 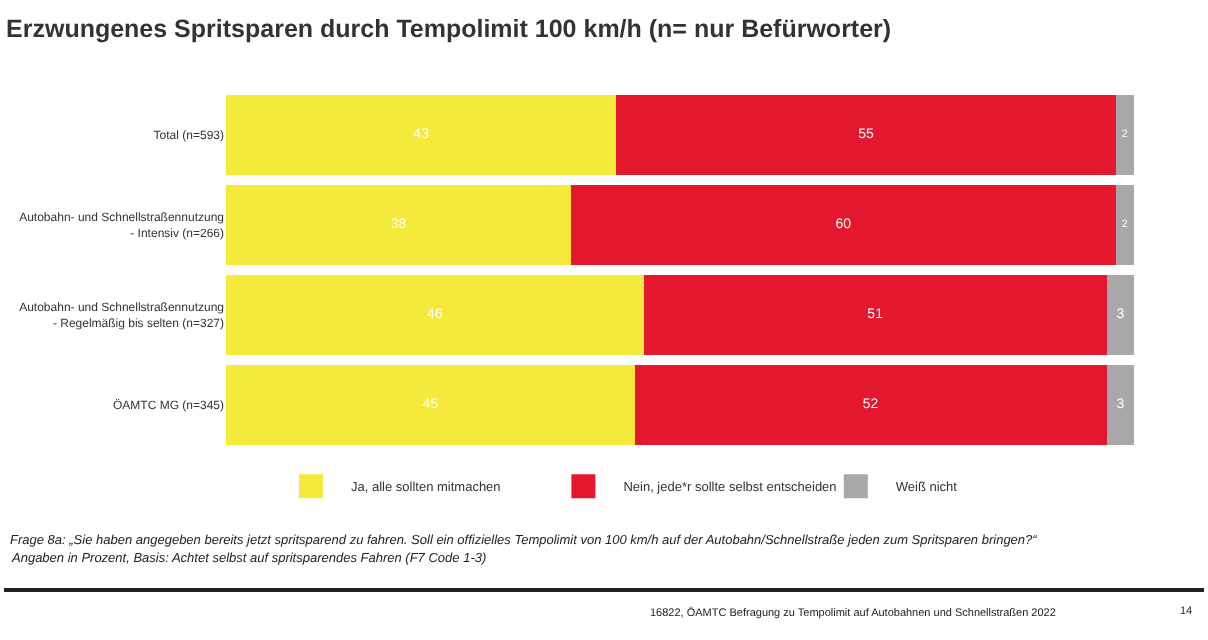 What do you see at coordinates (449, 28) in the screenshot?
I see `chart-title: Erzwungenes Spritsparen durch Tempolimit 100 km/h (n= nur Befürworter)` at bounding box center [449, 28].